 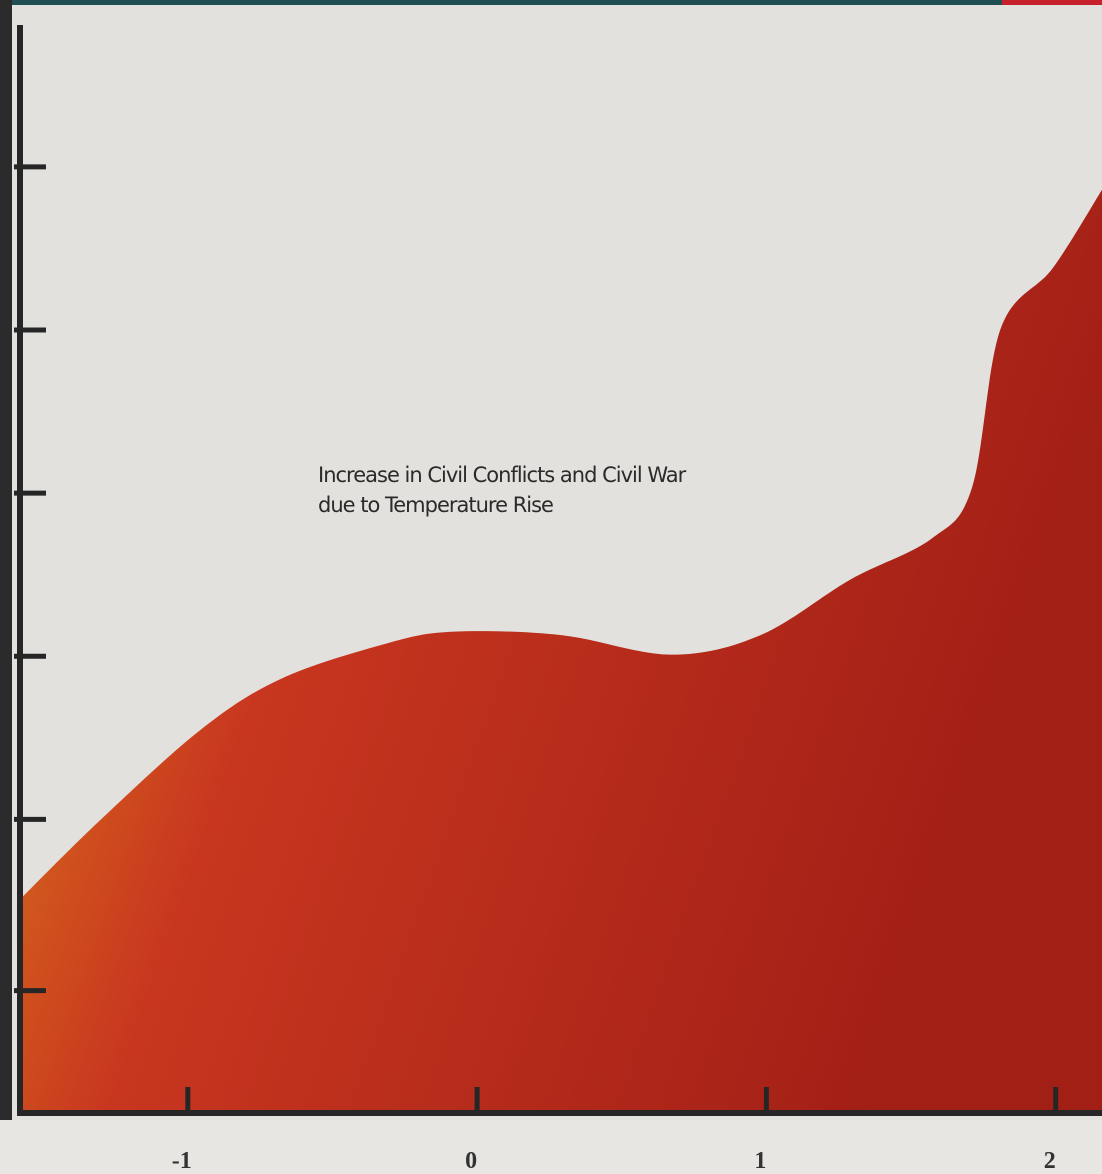 I want to click on annotation: due to Temperature Rise, so click(x=435, y=505).